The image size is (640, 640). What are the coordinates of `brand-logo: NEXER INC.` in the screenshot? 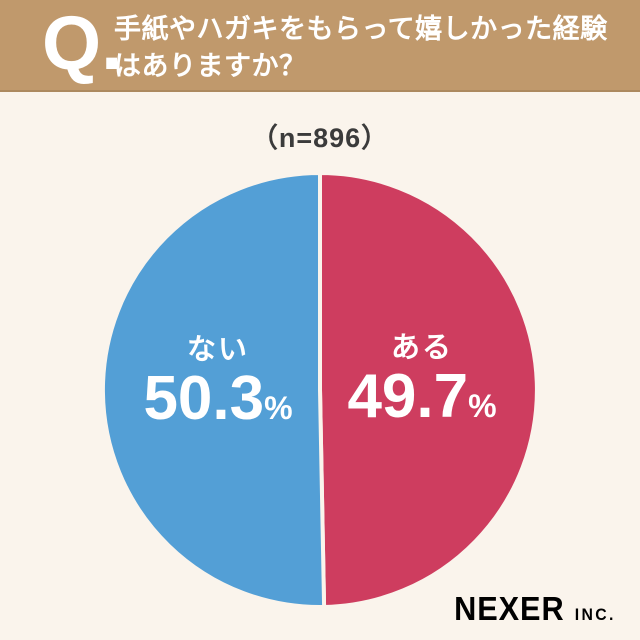 It's located at (535, 609).